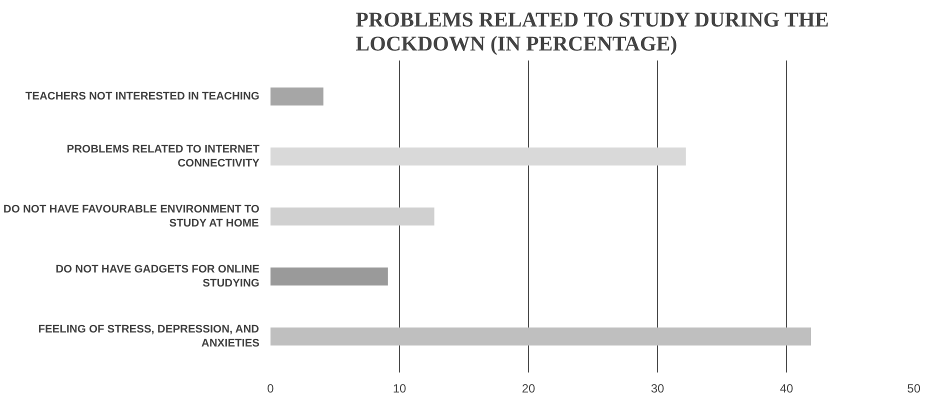 The width and height of the screenshot is (932, 405). Describe the element at coordinates (163, 156) in the screenshot. I see `y-tick-label: PROBLEMS RELATED TO INTERNET CONNECTIVITY` at that location.